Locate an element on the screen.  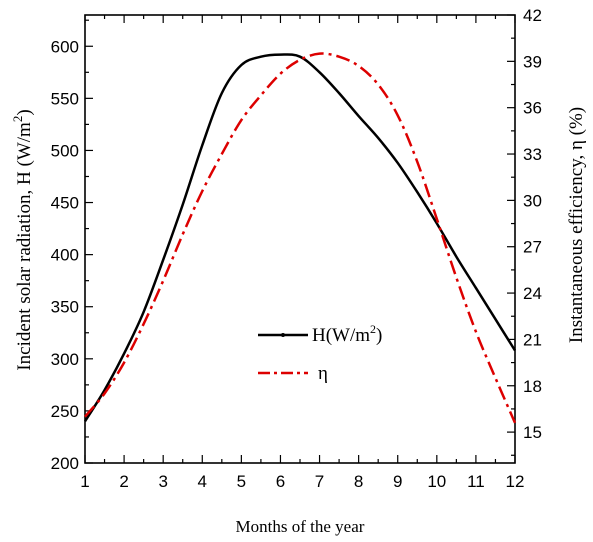
legend-label-eta: η is located at coordinates (323, 373).